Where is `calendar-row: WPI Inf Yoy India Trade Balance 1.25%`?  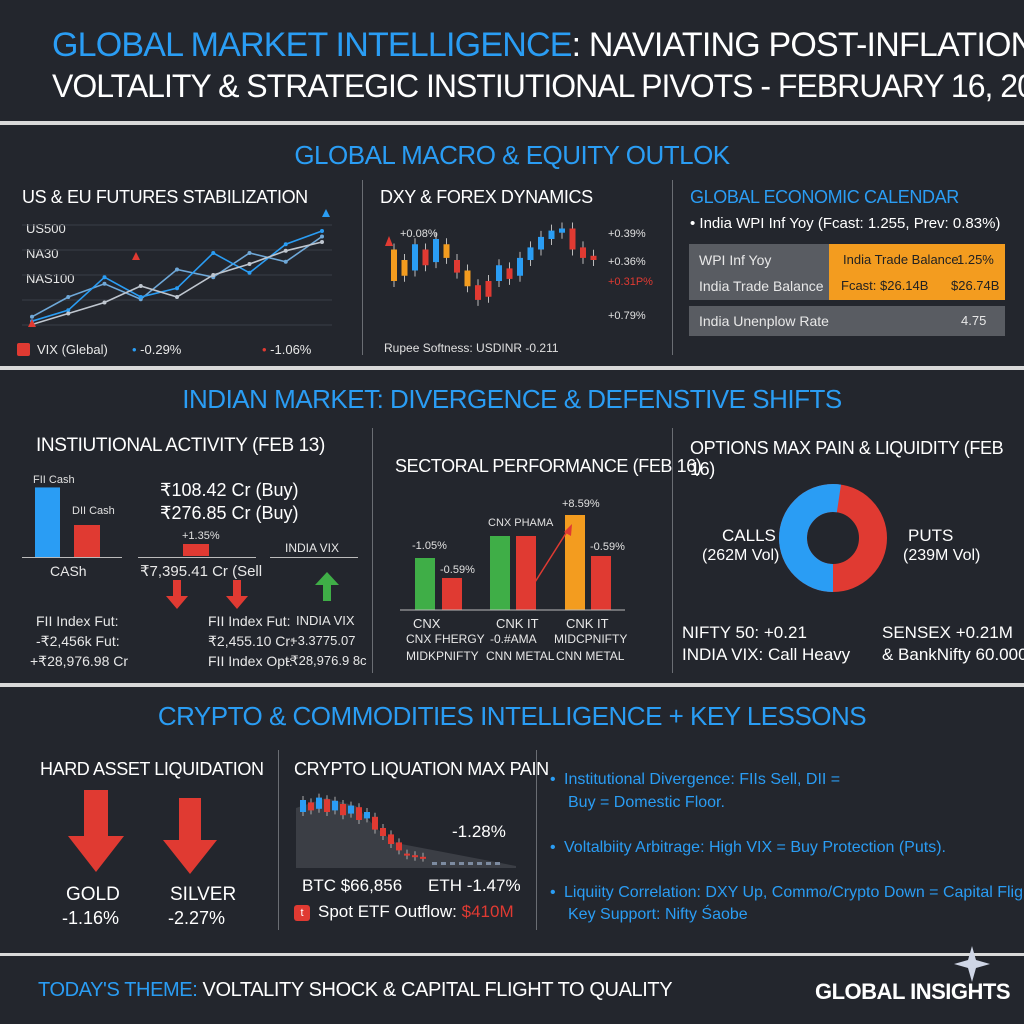
calendar-row: WPI Inf Yoy India Trade Balance 1.25% is located at coordinates (847, 259).